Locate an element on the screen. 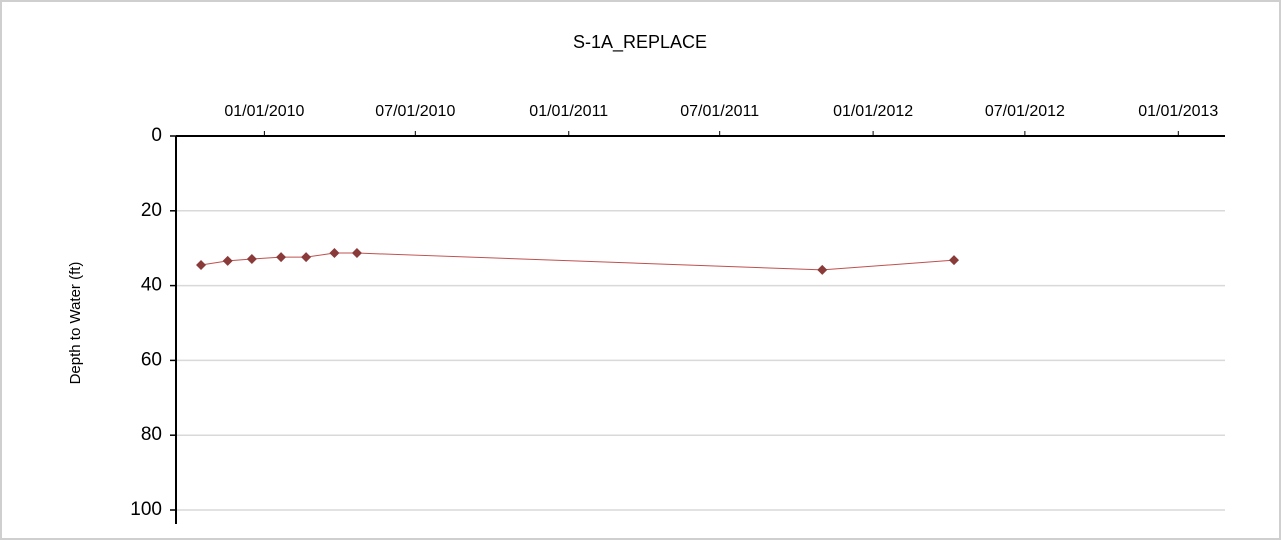 This screenshot has width=1281, height=540. x-tick-label: 01/01/2013 is located at coordinates (1178, 111).